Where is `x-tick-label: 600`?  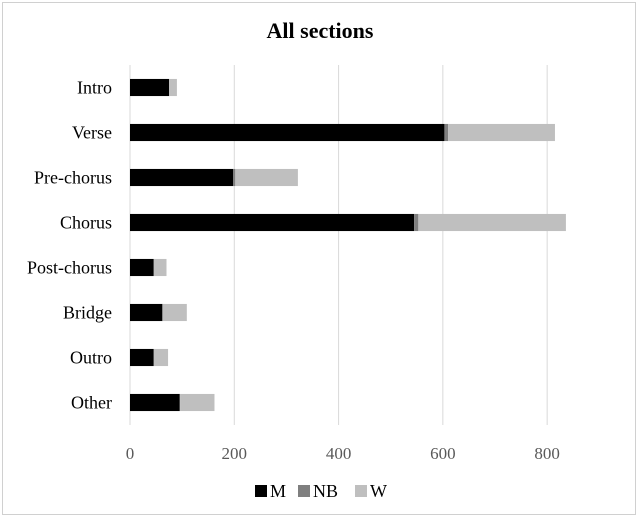 x-tick-label: 600 is located at coordinates (443, 453).